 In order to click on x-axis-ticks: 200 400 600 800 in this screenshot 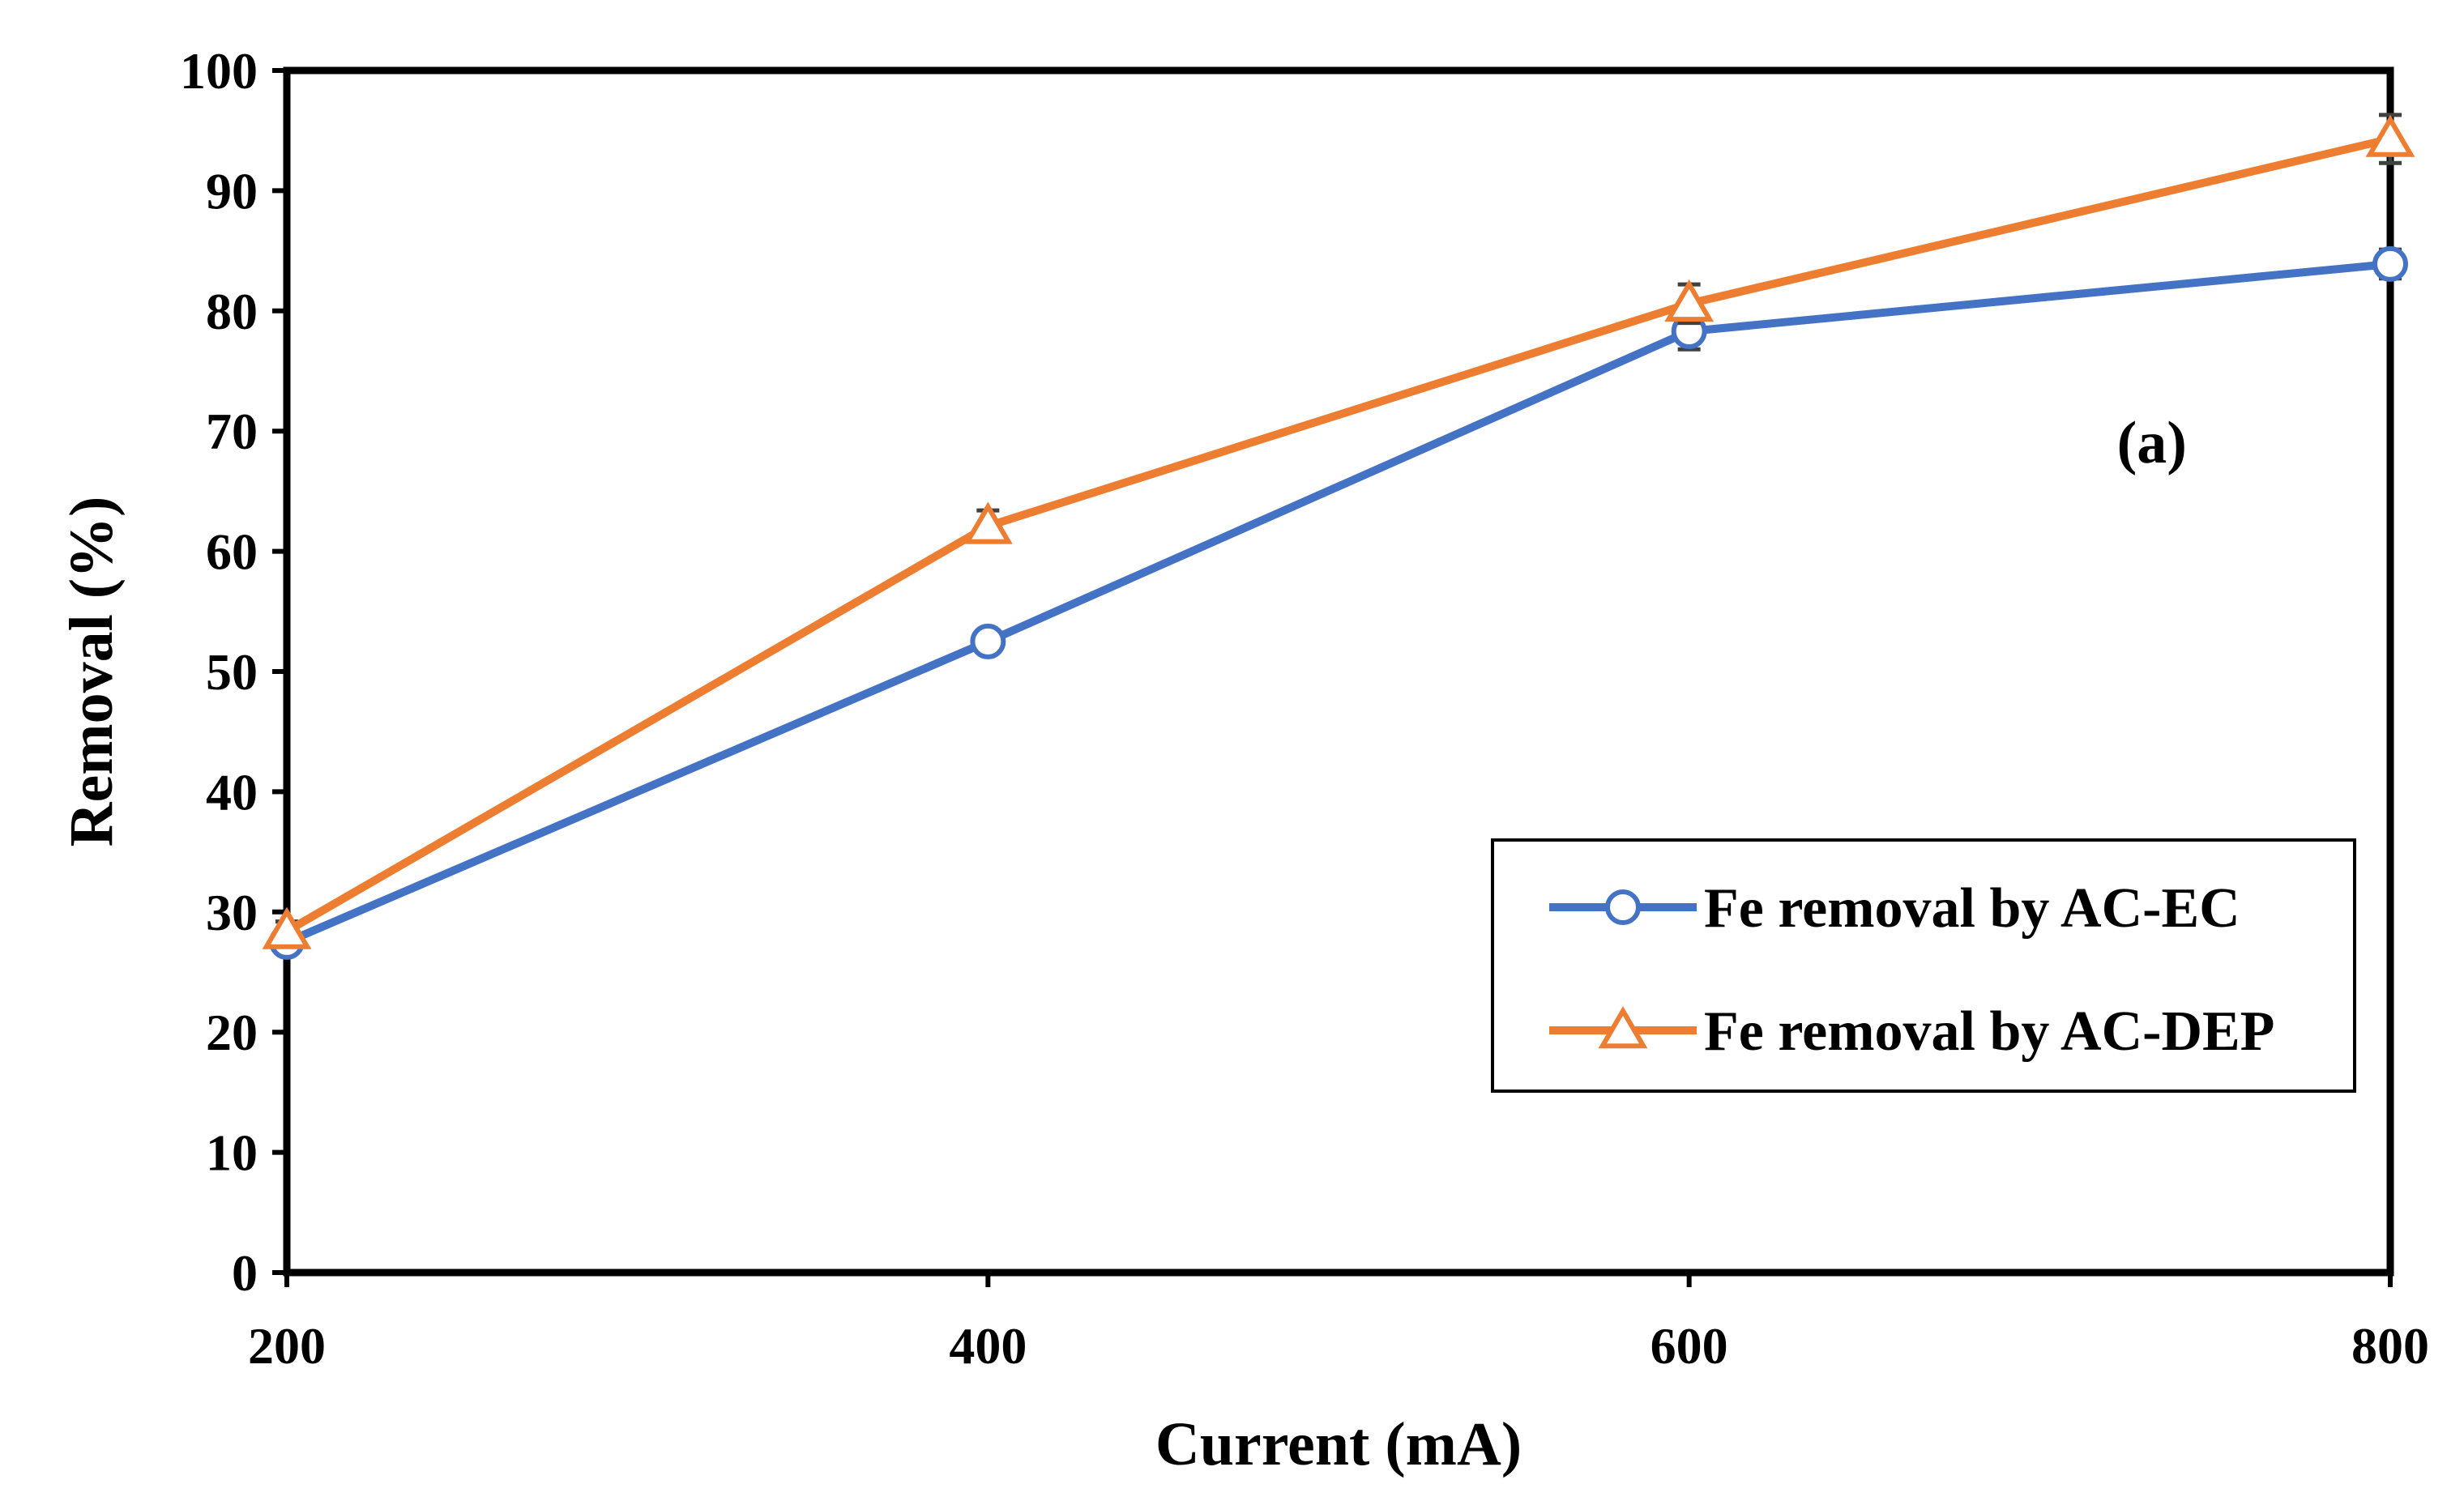, I will do `click(1338, 1324)`.